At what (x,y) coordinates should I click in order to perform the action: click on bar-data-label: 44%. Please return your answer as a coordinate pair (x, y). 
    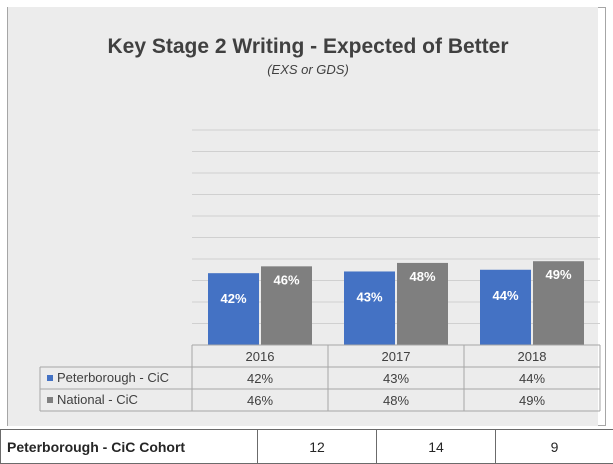
    Looking at the image, I should click on (505, 295).